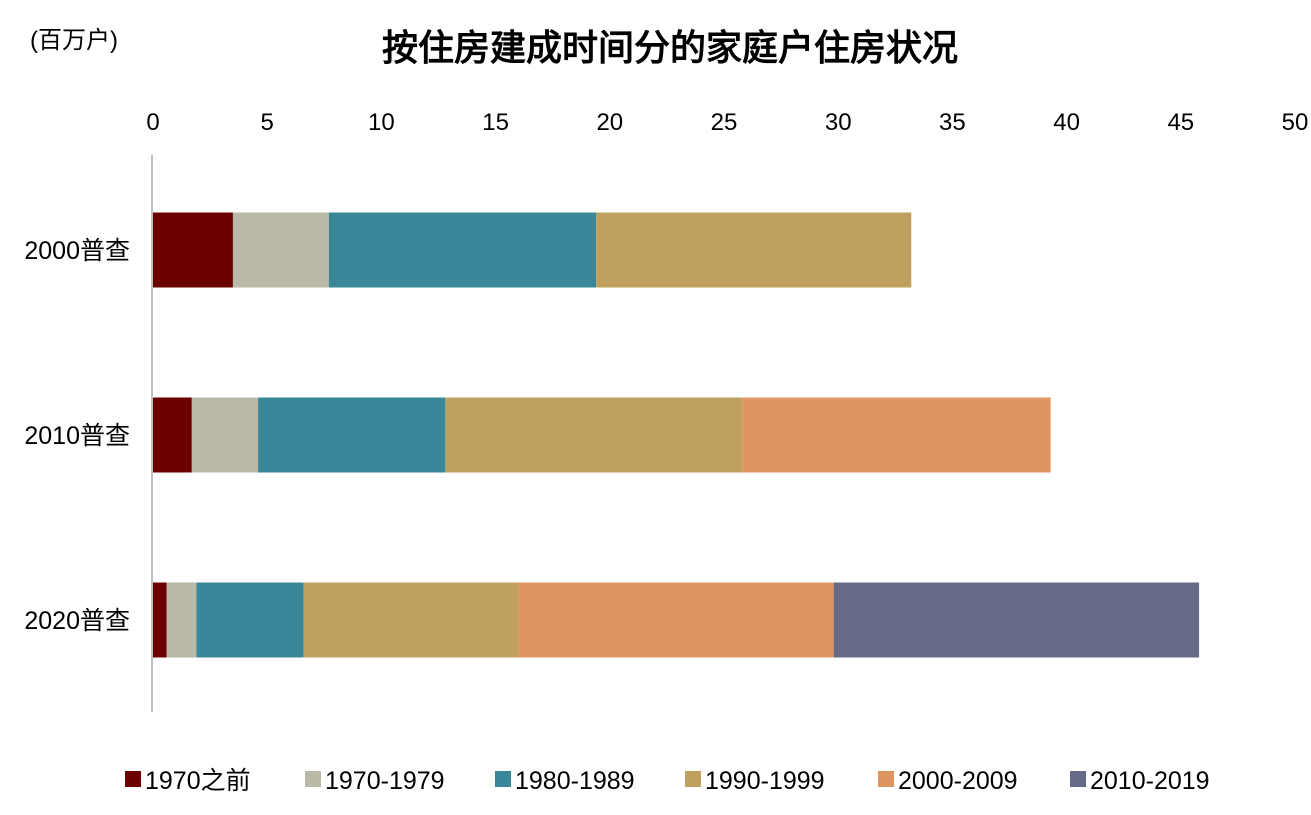  What do you see at coordinates (1150, 781) in the screenshot?
I see `legend-label: 2010-2019` at bounding box center [1150, 781].